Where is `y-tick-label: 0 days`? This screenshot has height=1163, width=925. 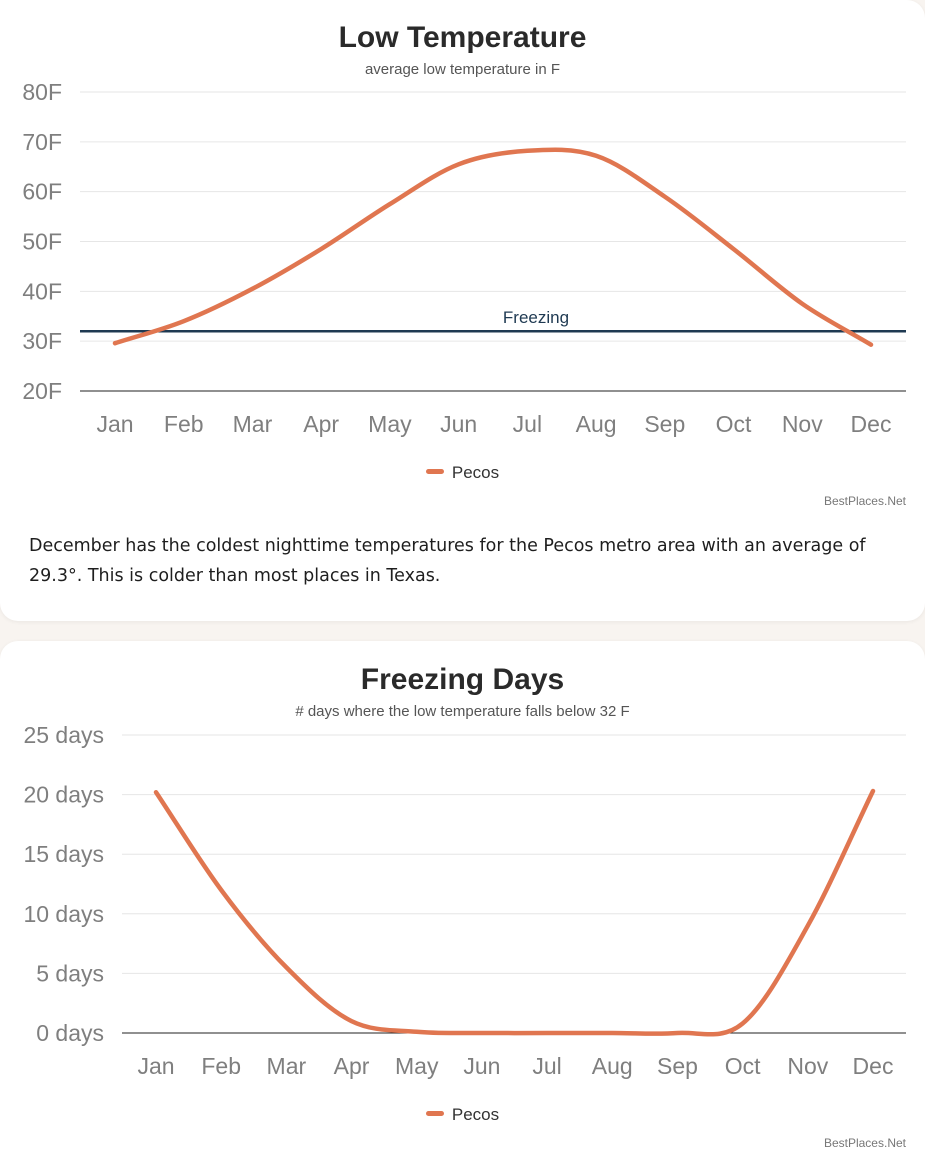
y-tick-label: 0 days is located at coordinates (70, 1033).